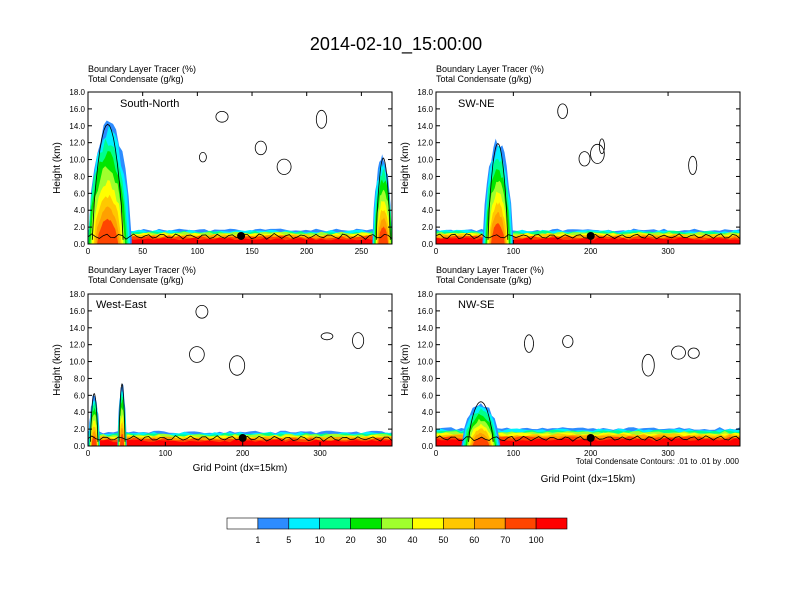  What do you see at coordinates (443, 540) in the screenshot?
I see `colorbar-label: 50` at bounding box center [443, 540].